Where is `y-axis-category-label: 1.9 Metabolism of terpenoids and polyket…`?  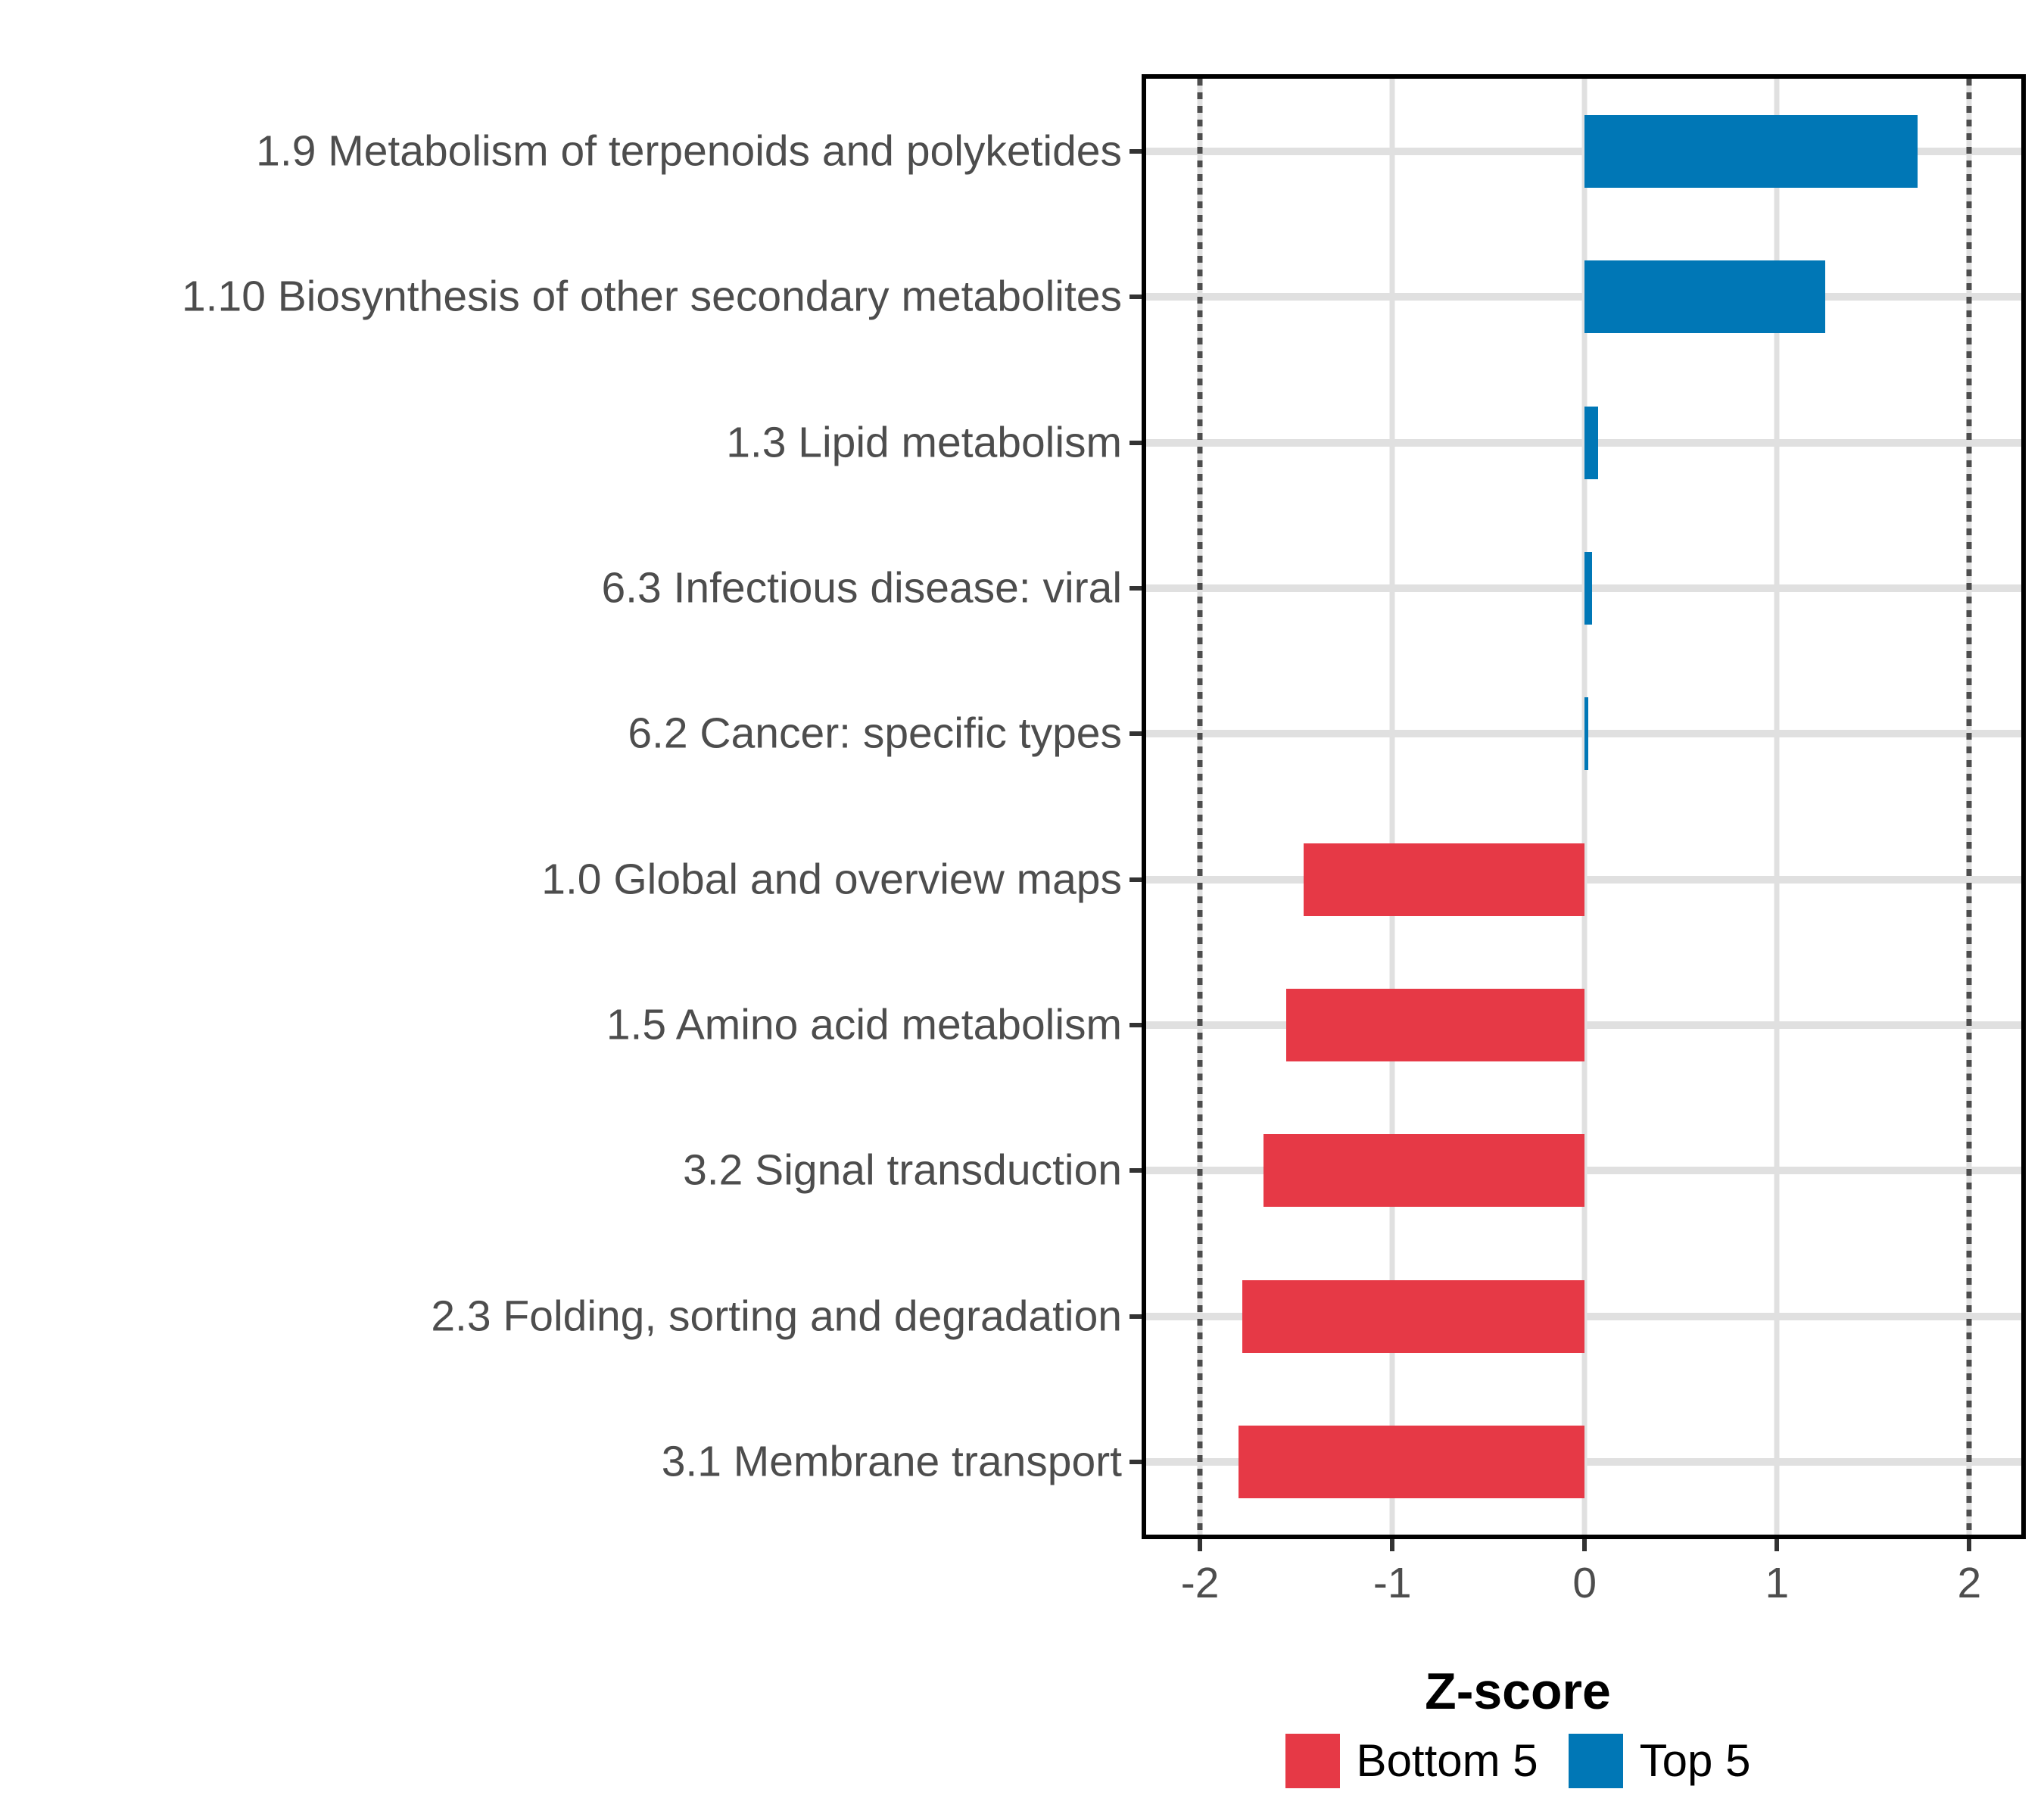 y-axis-category-label: 1.9 Metabolism of terpenoids and polyket… is located at coordinates (689, 151).